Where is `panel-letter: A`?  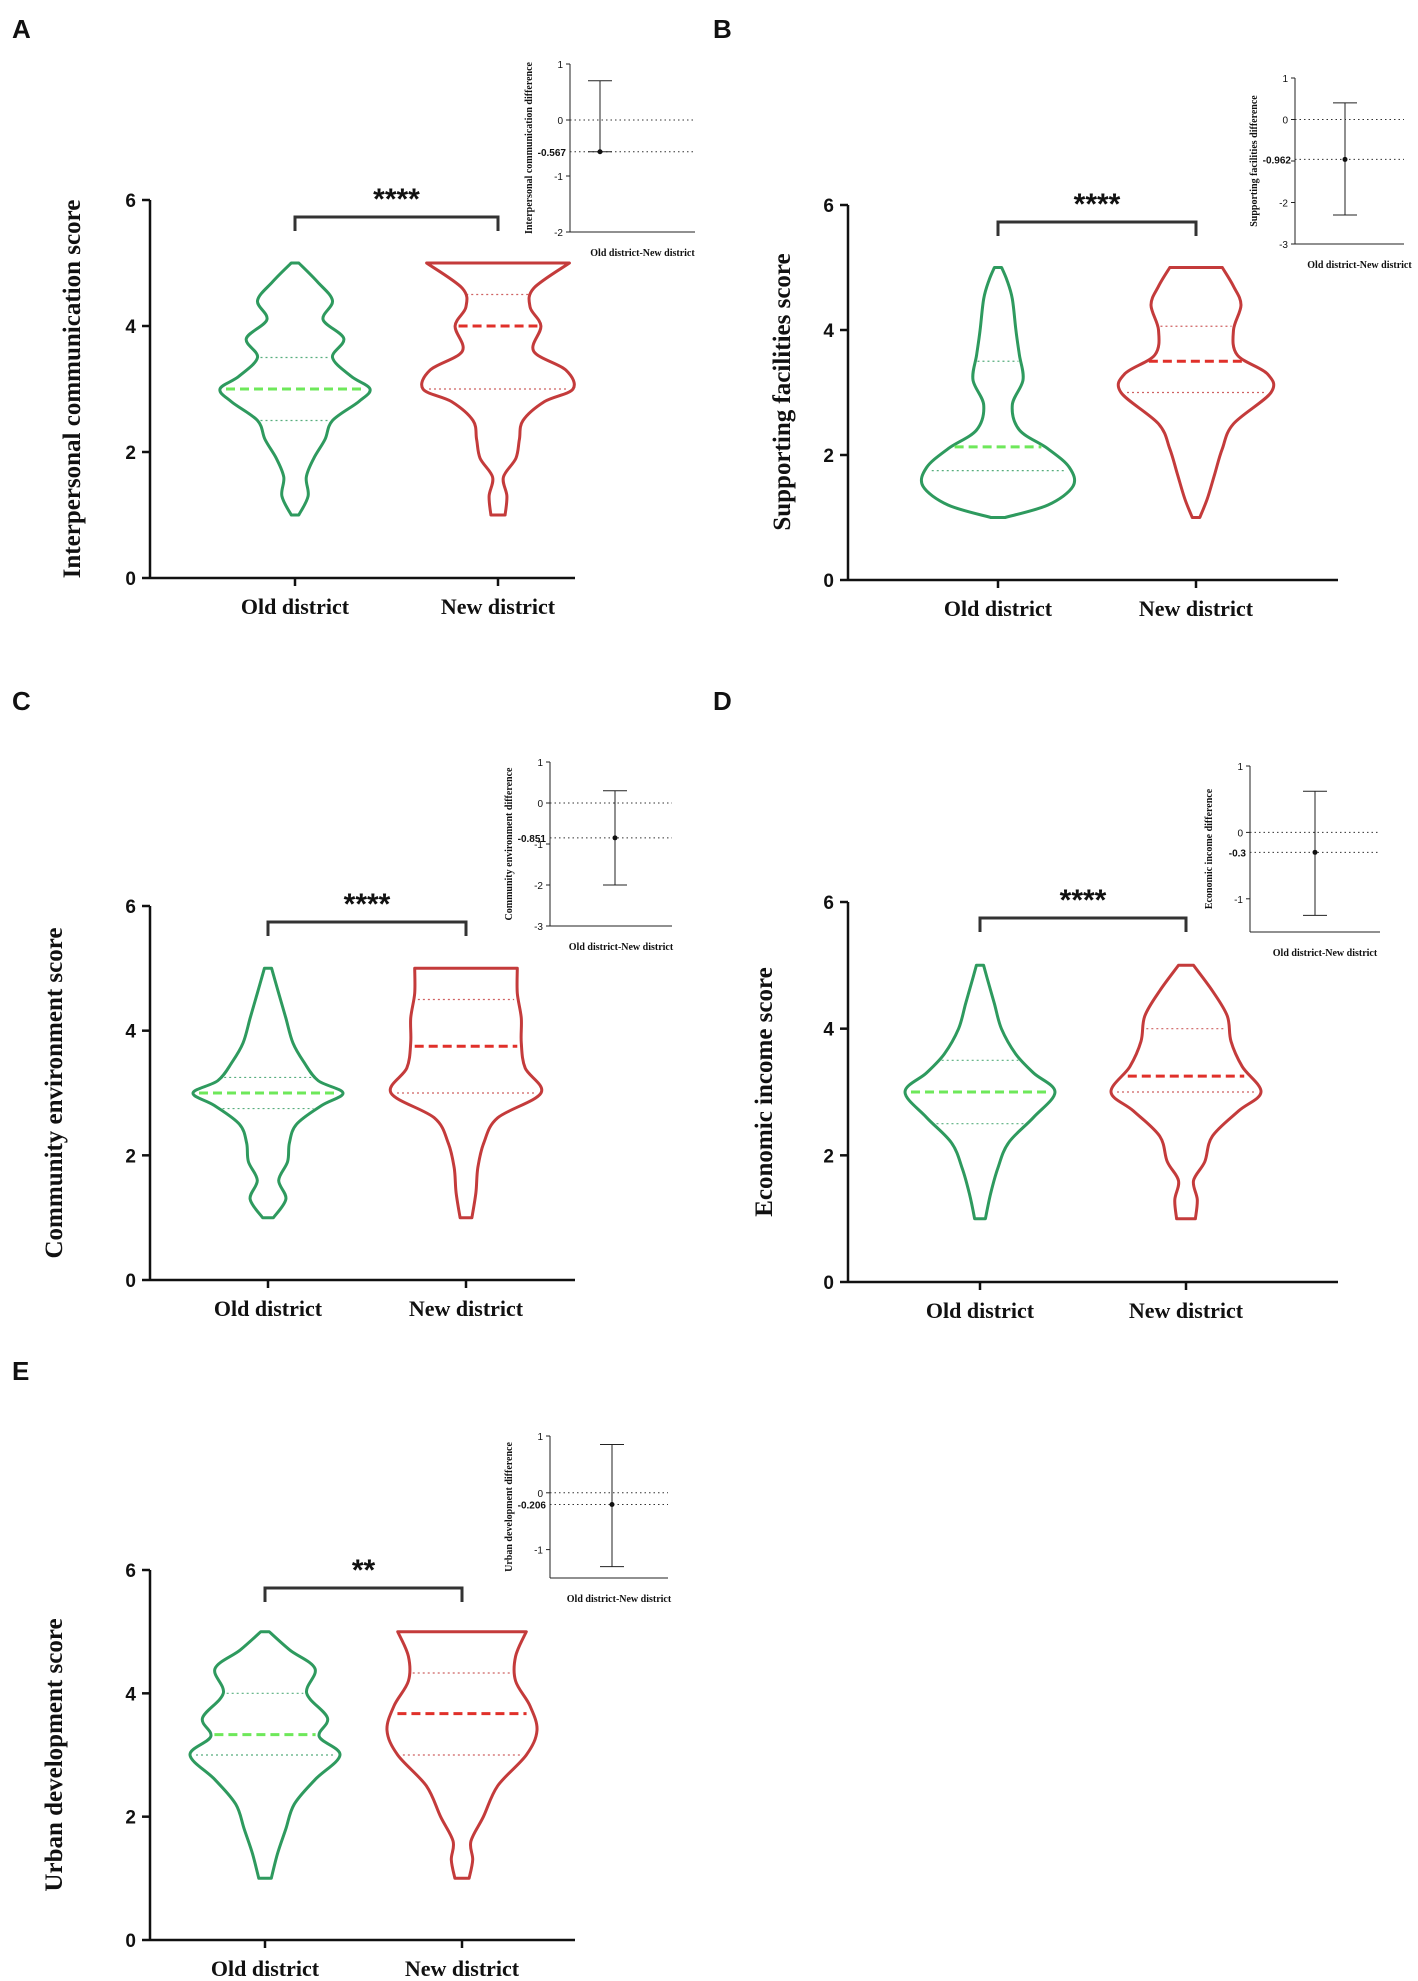
panel-letter: A is located at coordinates (21, 29).